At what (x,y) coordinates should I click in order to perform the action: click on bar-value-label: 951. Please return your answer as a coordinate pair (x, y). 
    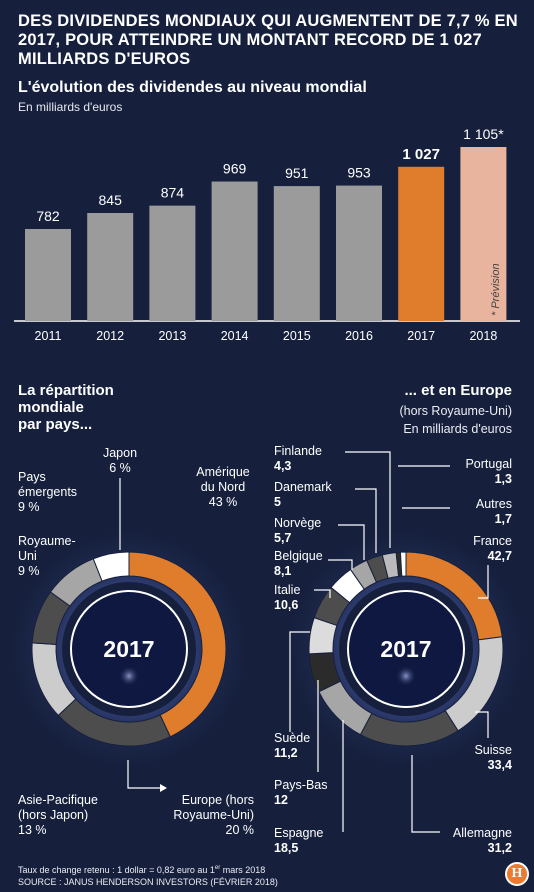
    Looking at the image, I should click on (297, 173).